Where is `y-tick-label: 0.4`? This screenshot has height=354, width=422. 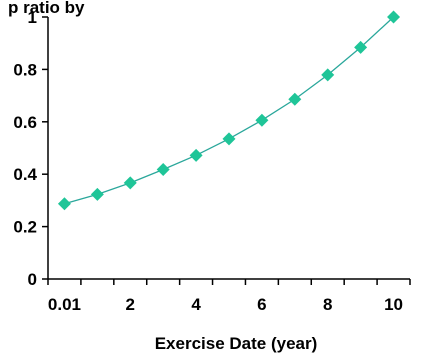 y-tick-label: 0.4 is located at coordinates (25, 174).